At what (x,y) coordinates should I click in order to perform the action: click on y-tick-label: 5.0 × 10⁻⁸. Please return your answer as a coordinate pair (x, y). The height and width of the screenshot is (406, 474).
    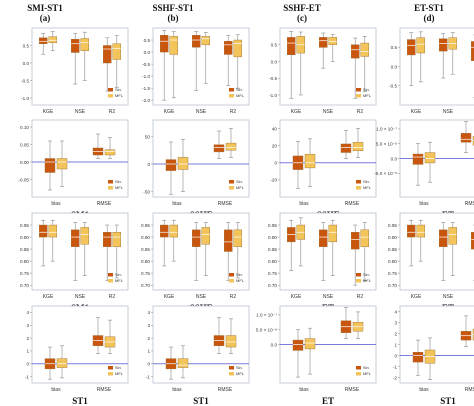
    Looking at the image, I should click on (386, 143).